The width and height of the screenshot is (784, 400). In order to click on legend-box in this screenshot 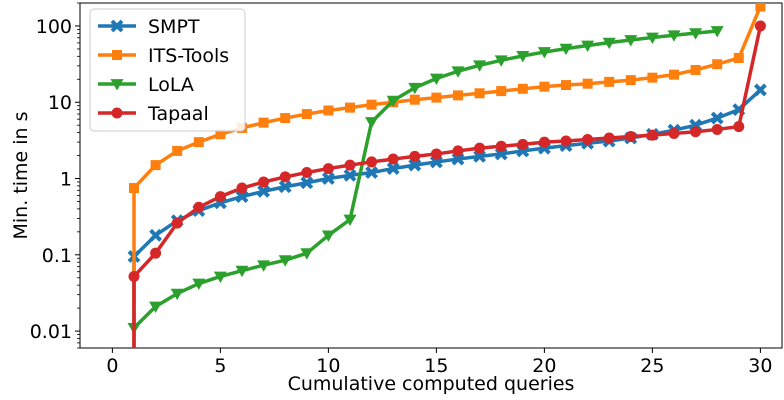, I will do `click(167, 70)`.